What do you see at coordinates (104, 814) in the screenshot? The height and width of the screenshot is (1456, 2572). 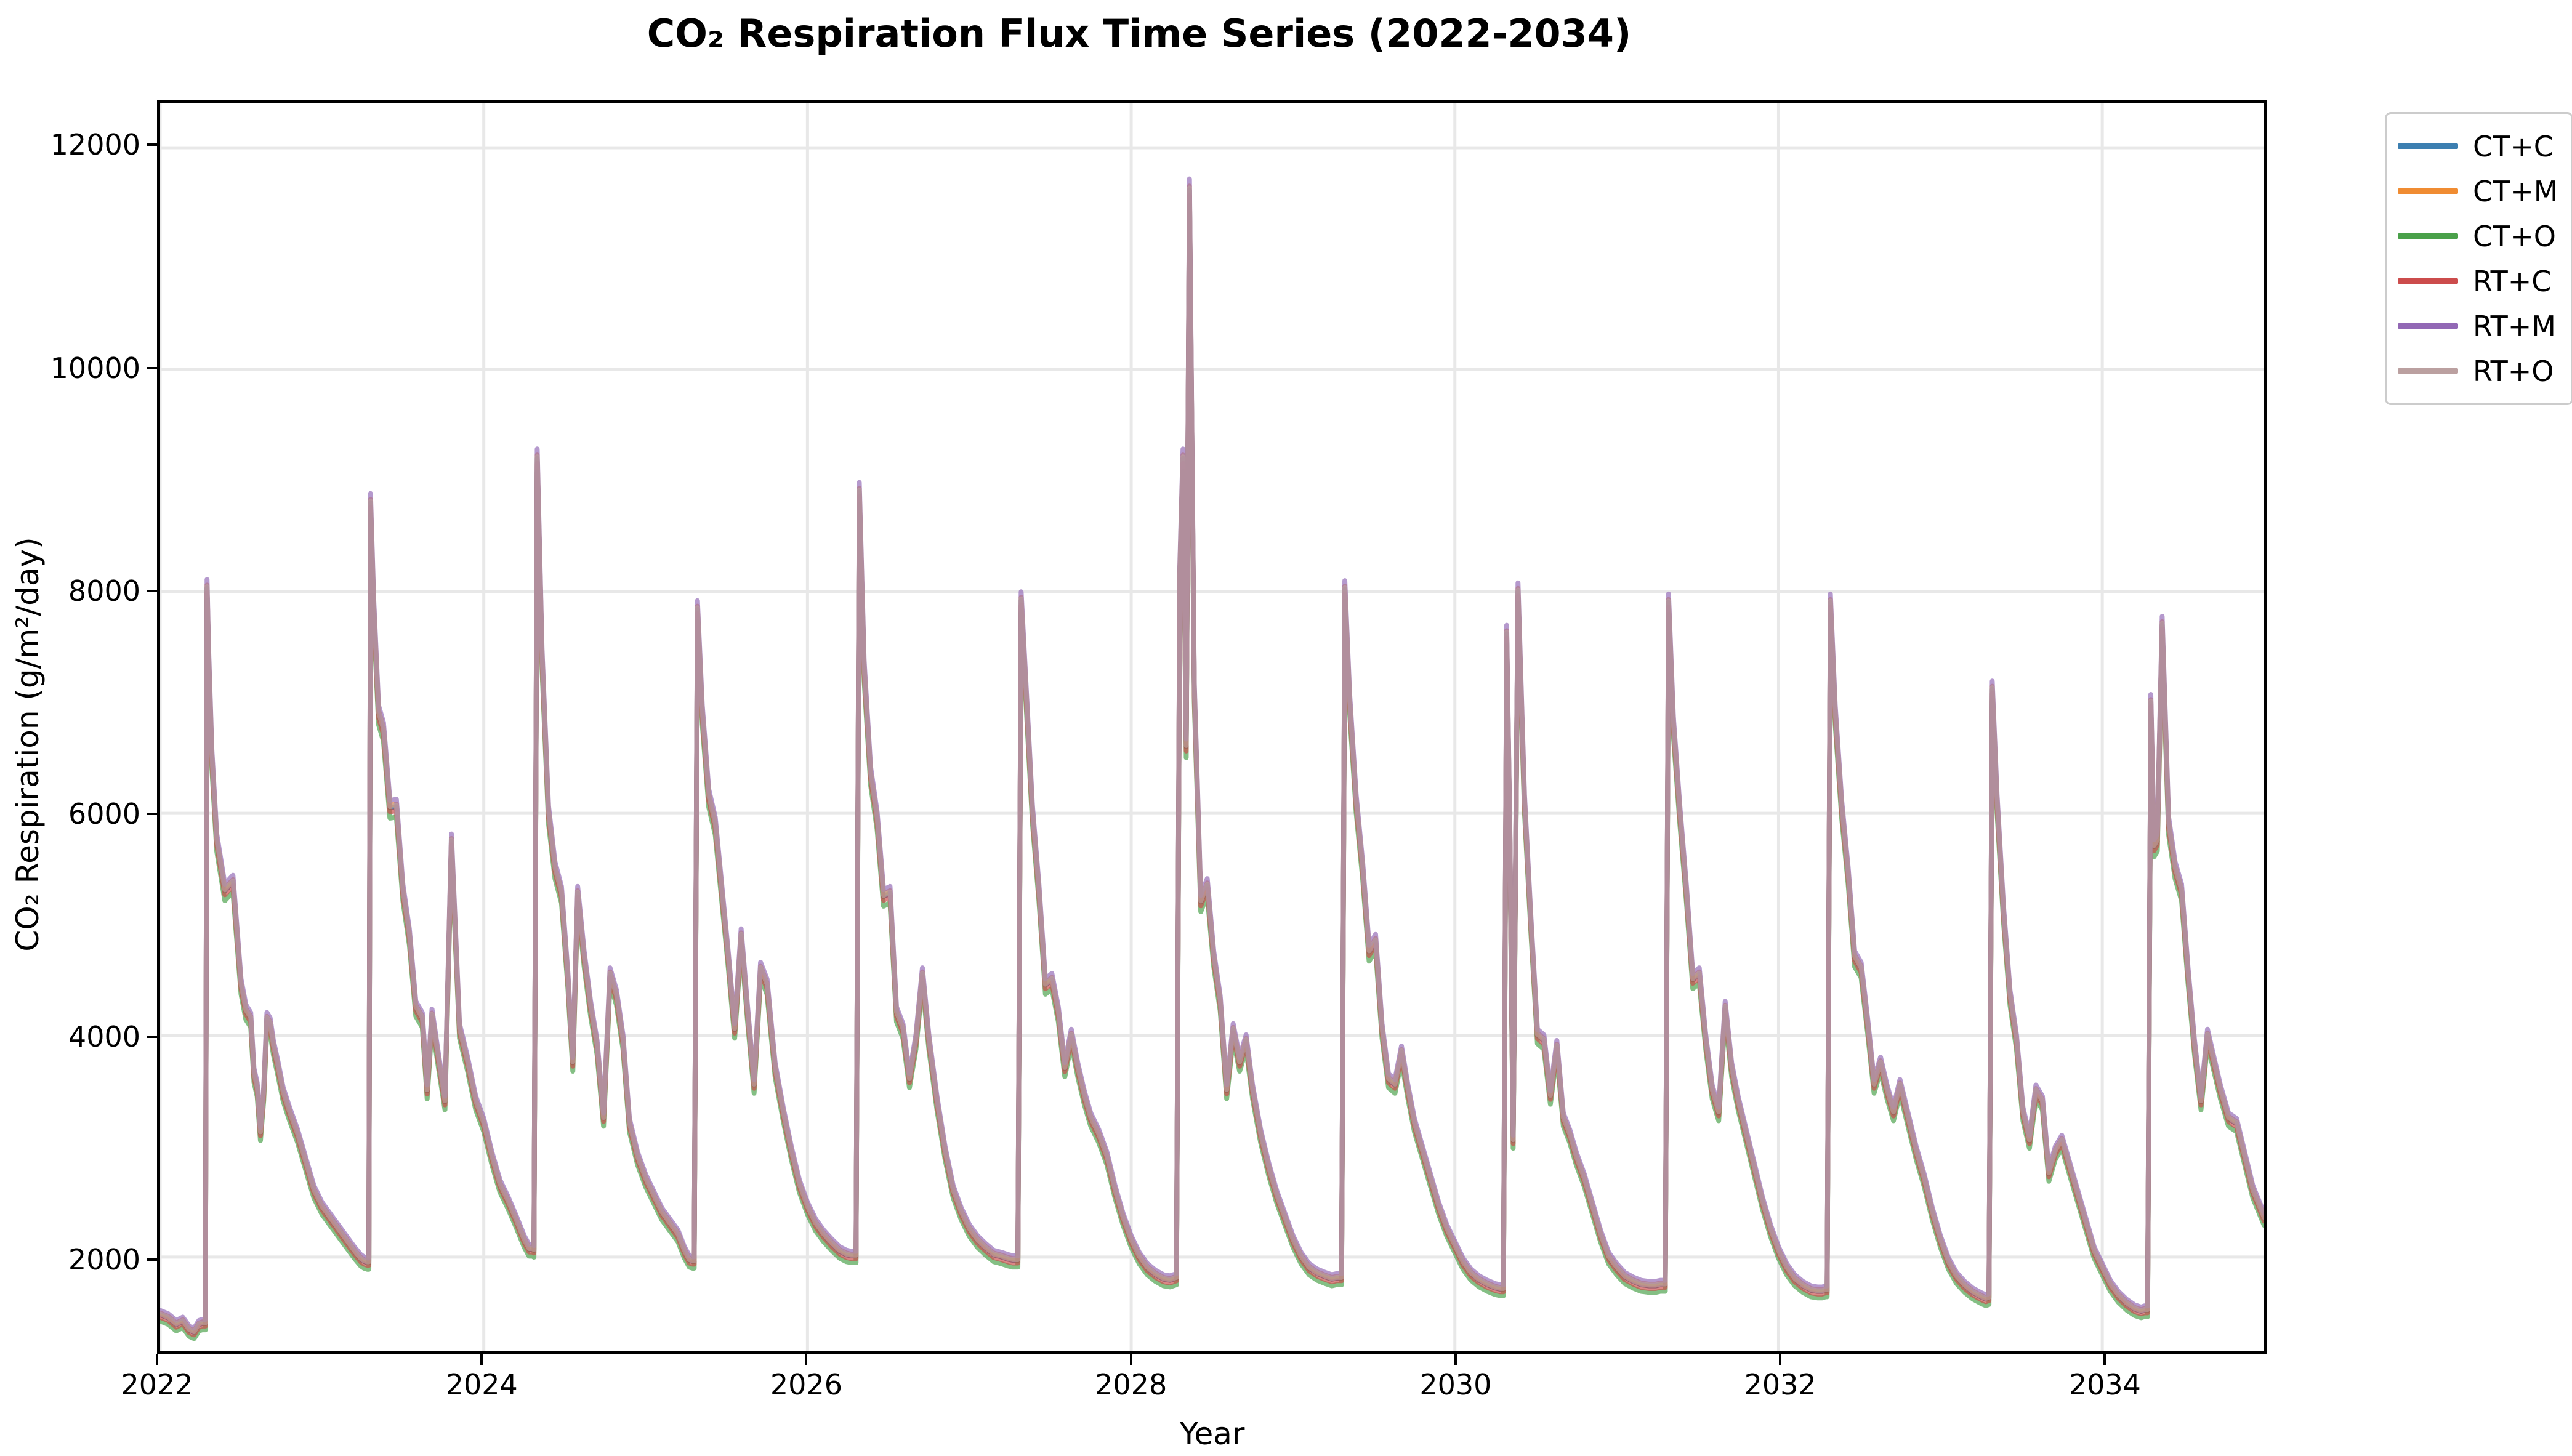 I see `y-axis-tick-label: 6000` at bounding box center [104, 814].